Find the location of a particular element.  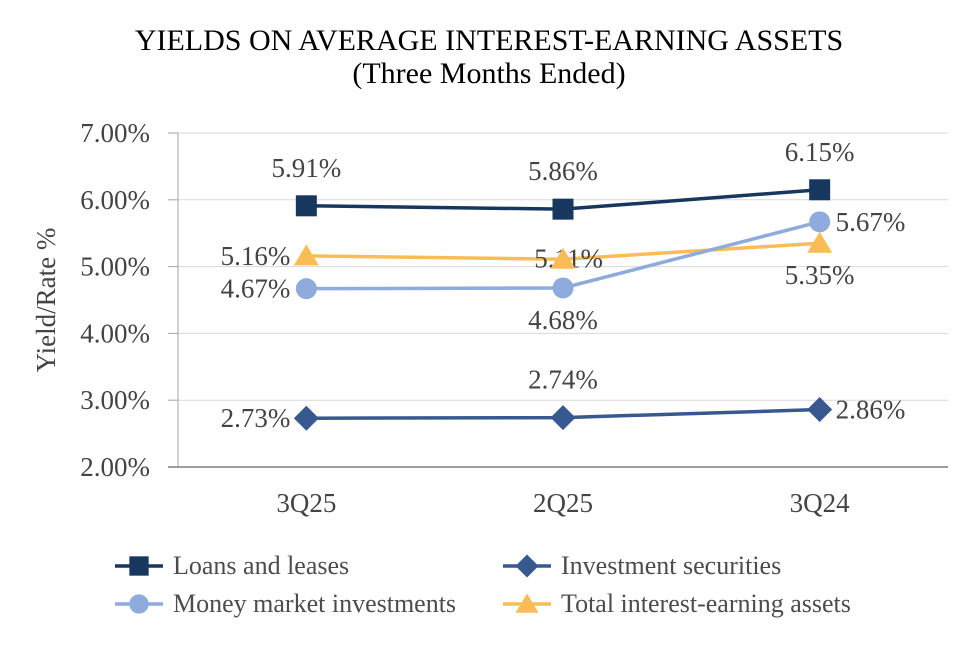

legend-item-loans-and-leases: Loans and leases is located at coordinates (309, 565).